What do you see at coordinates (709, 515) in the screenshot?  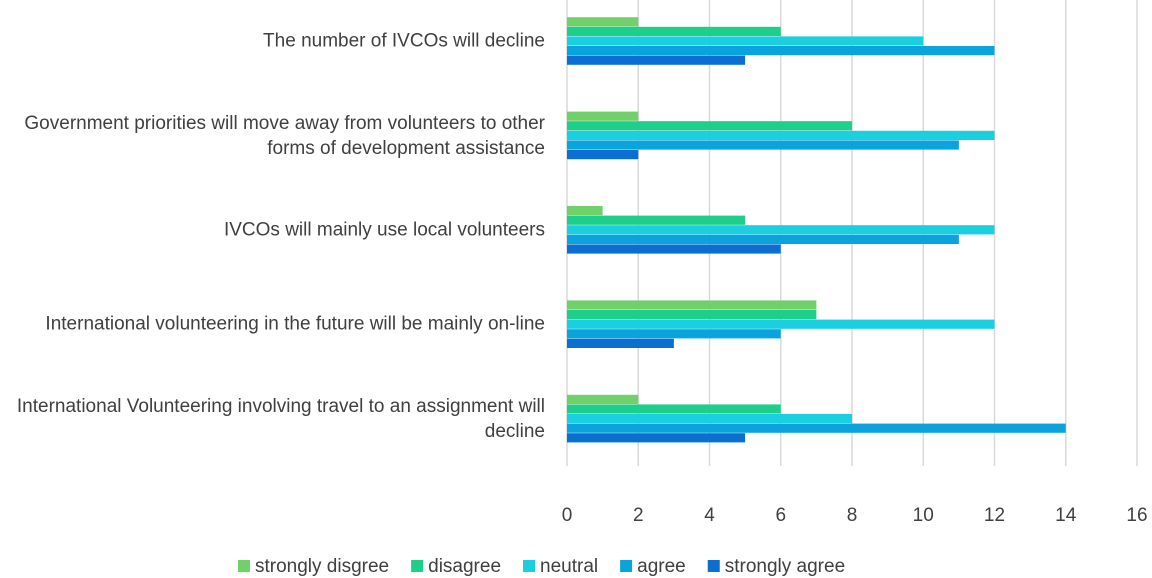 I see `x-tick-label: 4` at bounding box center [709, 515].